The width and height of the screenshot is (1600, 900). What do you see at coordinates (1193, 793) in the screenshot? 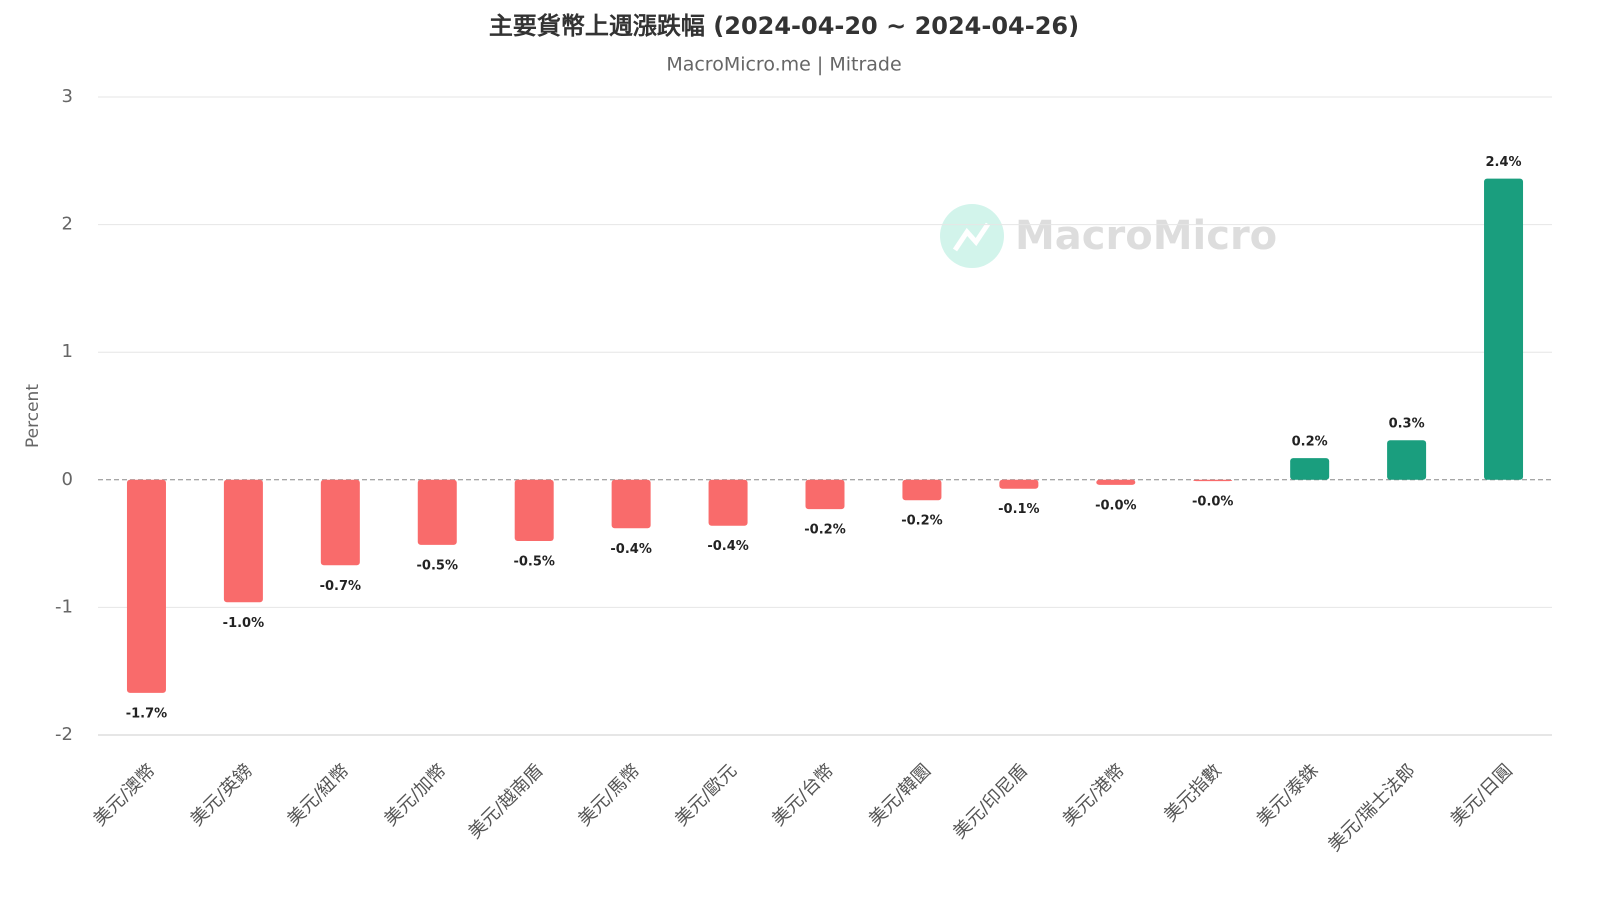
I see `x-tick-label: 美元指數` at bounding box center [1193, 793].